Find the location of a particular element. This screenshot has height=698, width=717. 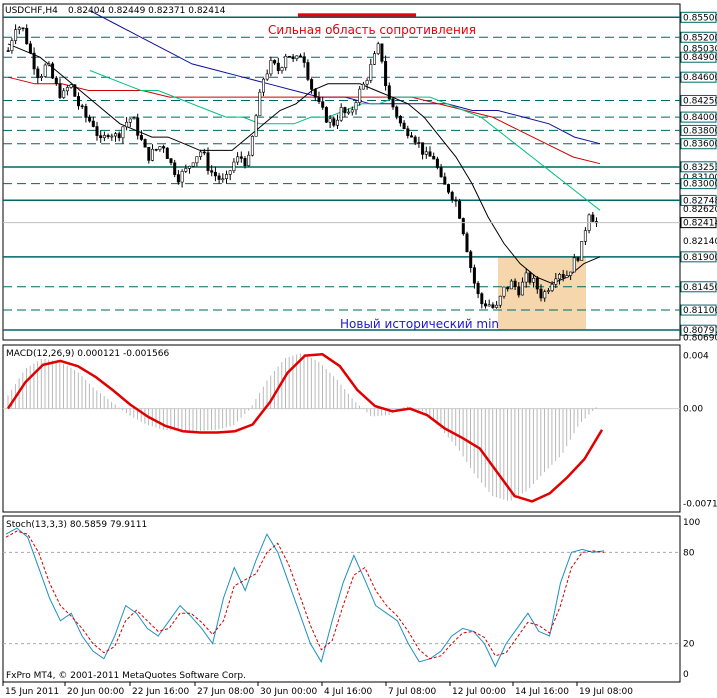

time-tick-label: 19 Jul 08:00 is located at coordinates (606, 692).